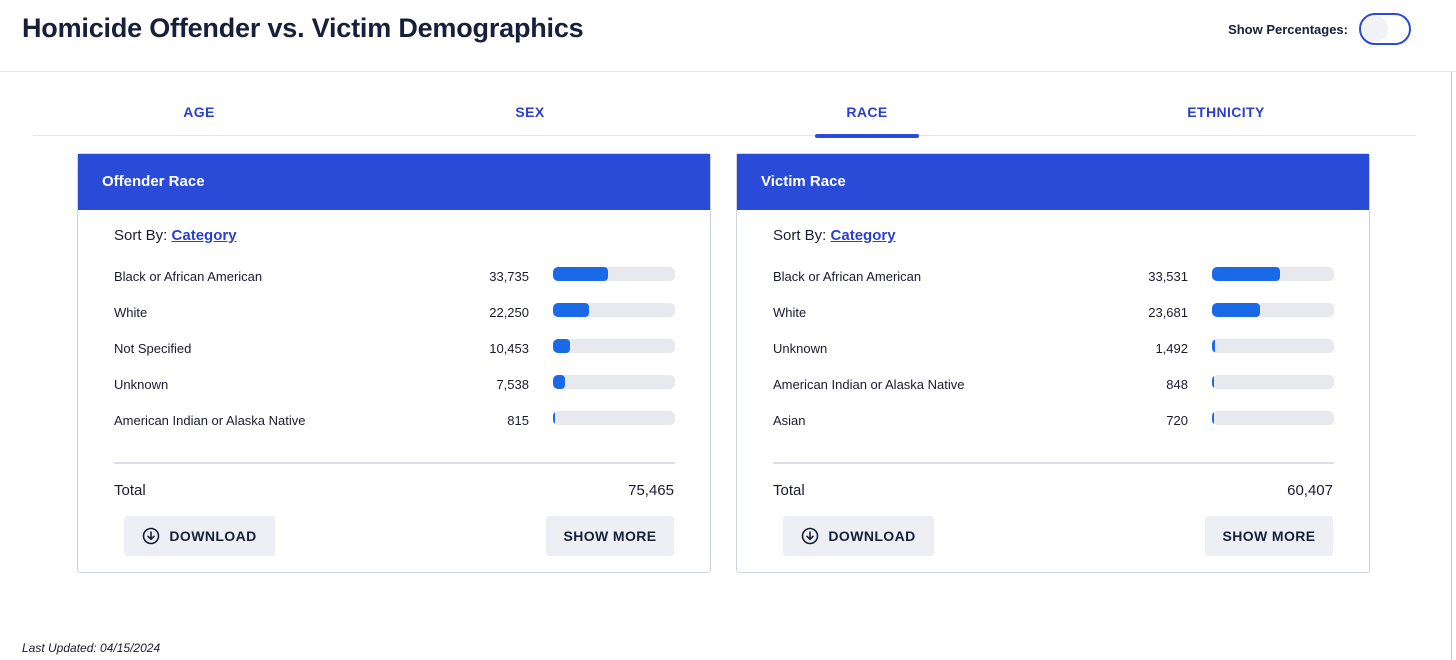 The width and height of the screenshot is (1456, 660). I want to click on row-value: 22,250, so click(509, 312).